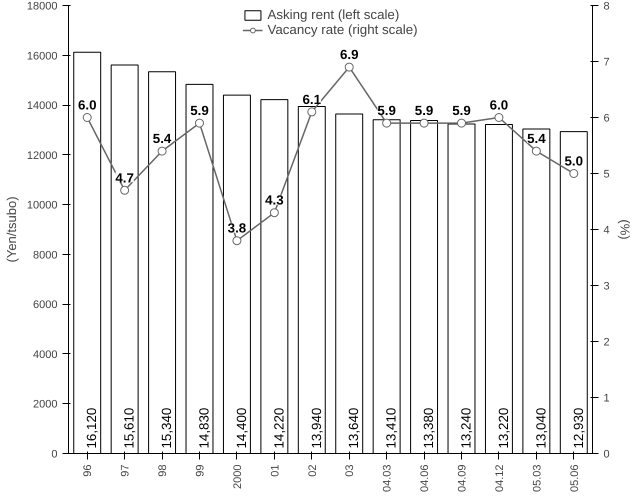 The height and width of the screenshot is (500, 639). I want to click on x-tick-label: 99, so click(200, 470).